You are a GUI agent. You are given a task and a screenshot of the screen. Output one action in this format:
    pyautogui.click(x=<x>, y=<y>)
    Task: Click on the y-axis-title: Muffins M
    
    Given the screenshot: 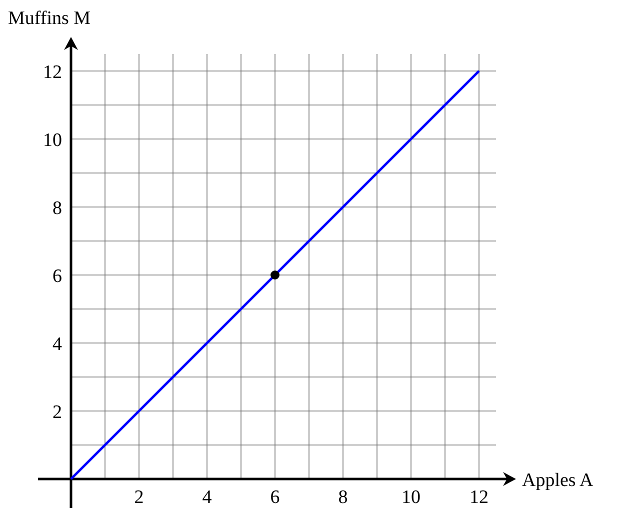 What is the action you would take?
    pyautogui.click(x=49, y=18)
    